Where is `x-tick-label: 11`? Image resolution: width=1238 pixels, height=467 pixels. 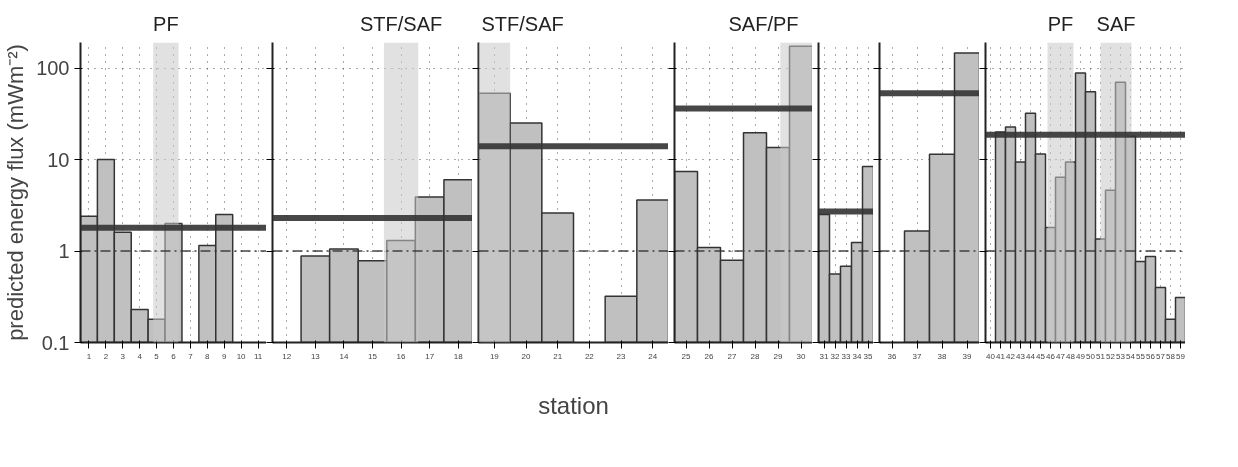 x-tick-label: 11 is located at coordinates (258, 356).